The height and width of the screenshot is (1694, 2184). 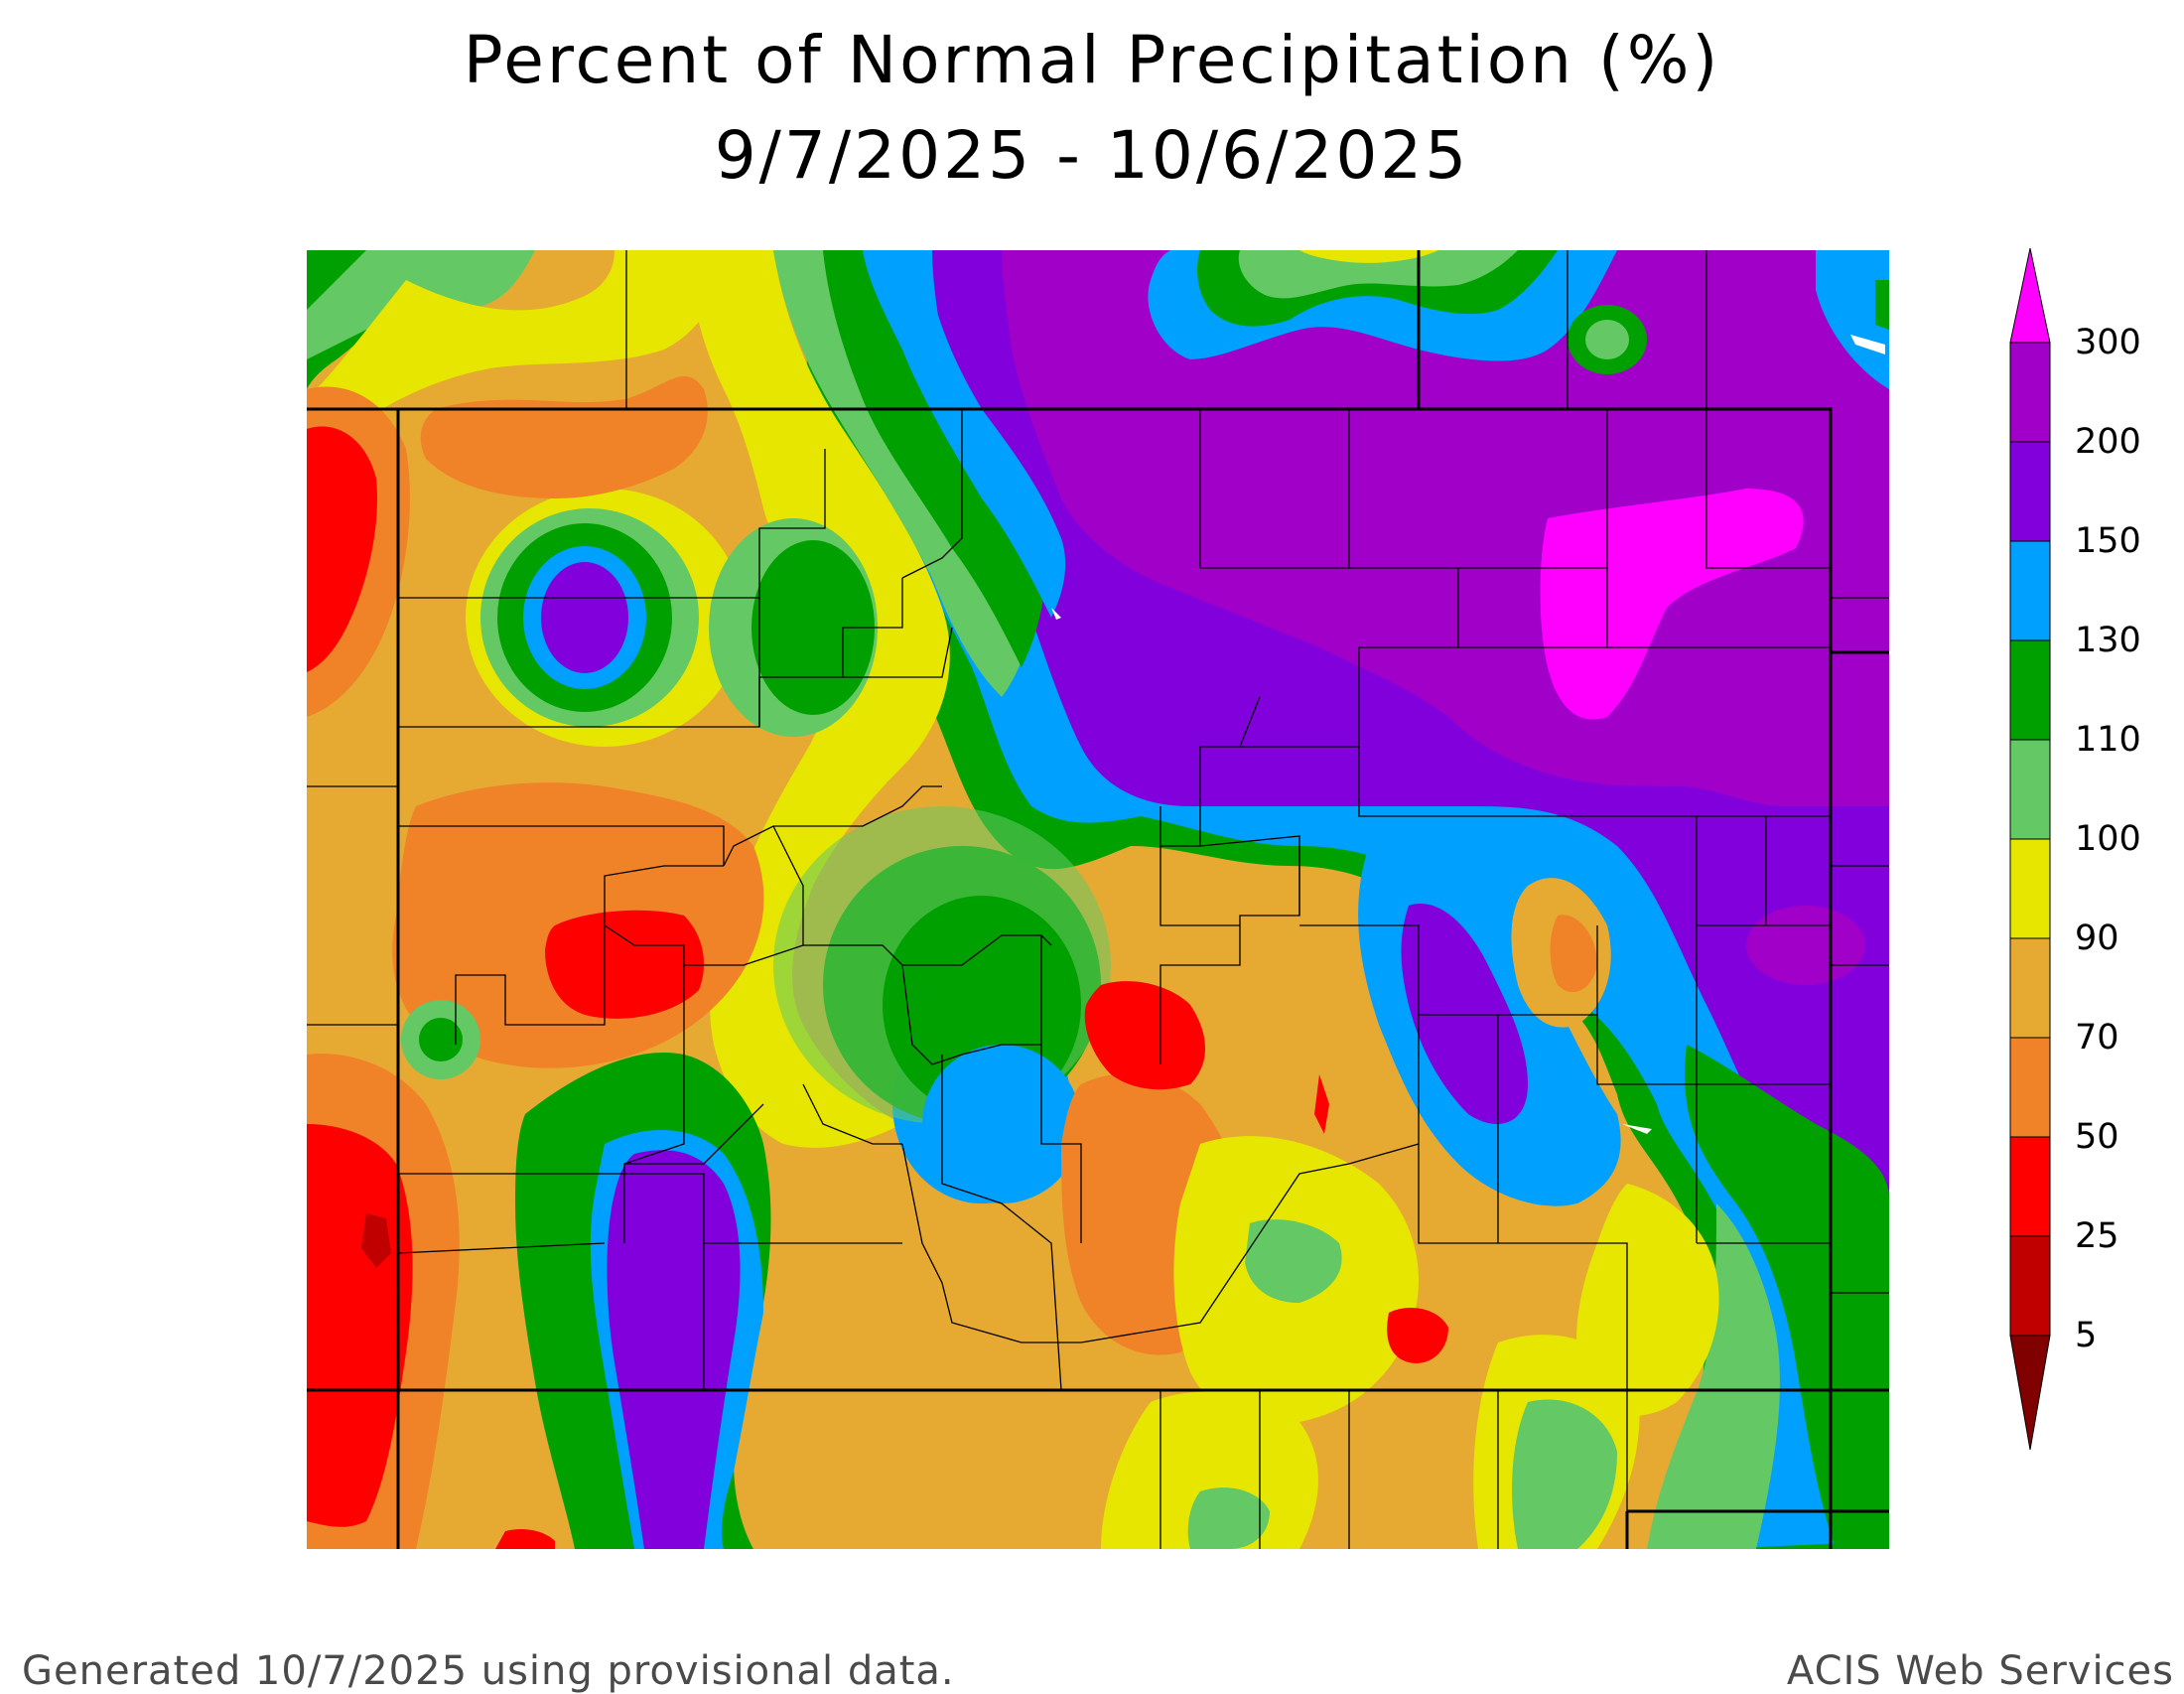 I want to click on legend-label: 110, so click(x=2108, y=740).